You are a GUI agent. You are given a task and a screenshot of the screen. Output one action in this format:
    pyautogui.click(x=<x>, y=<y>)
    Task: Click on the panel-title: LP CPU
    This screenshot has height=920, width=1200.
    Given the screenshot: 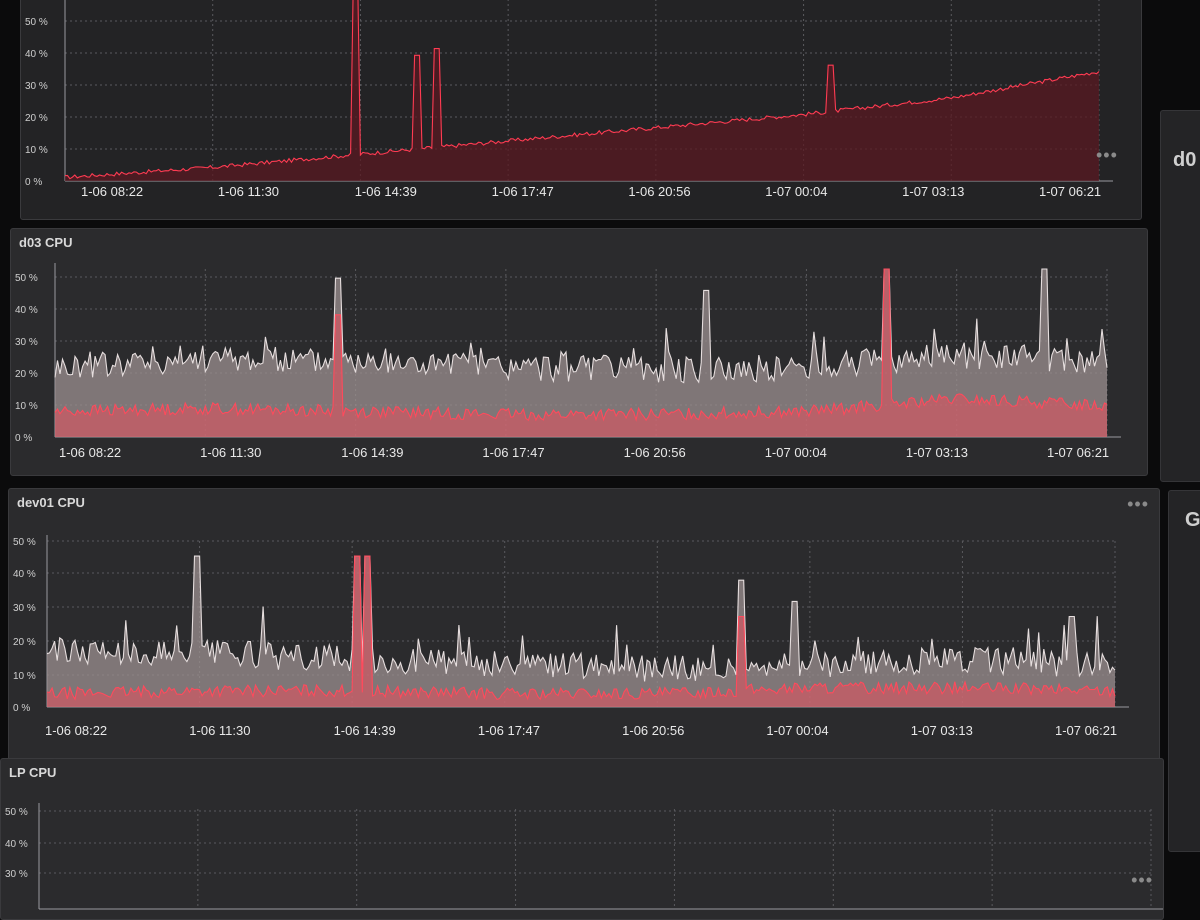 What is the action you would take?
    pyautogui.click(x=33, y=772)
    